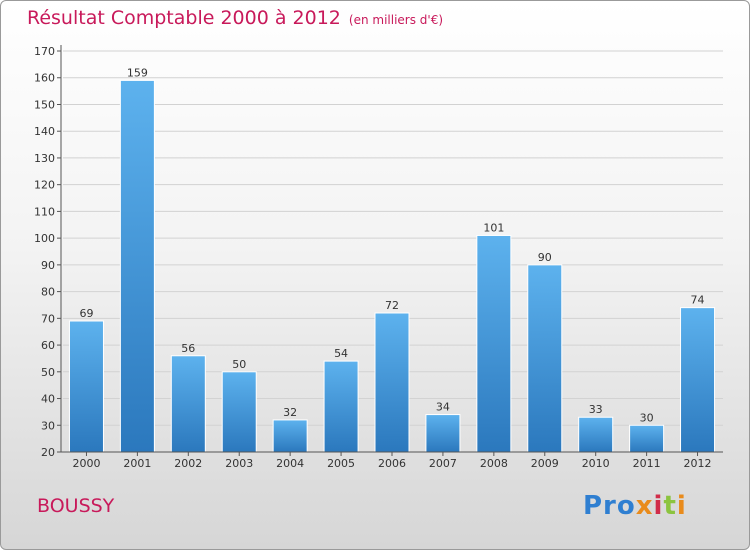 The height and width of the screenshot is (550, 750). Describe the element at coordinates (545, 463) in the screenshot. I see `x-tick-label-2009: 2009` at that location.